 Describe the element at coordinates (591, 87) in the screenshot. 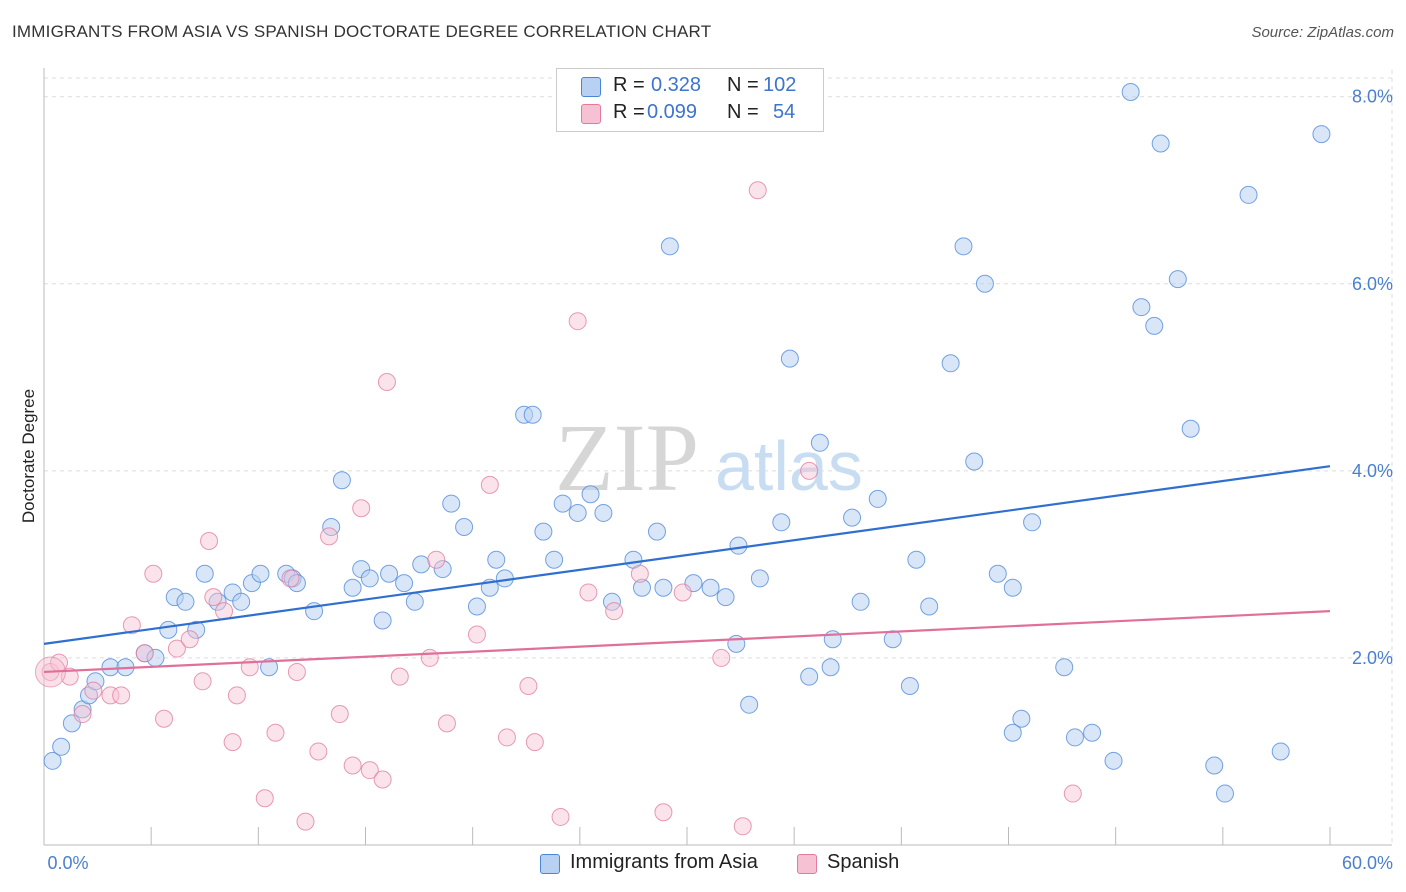

I see `legend-swatch-asia` at that location.